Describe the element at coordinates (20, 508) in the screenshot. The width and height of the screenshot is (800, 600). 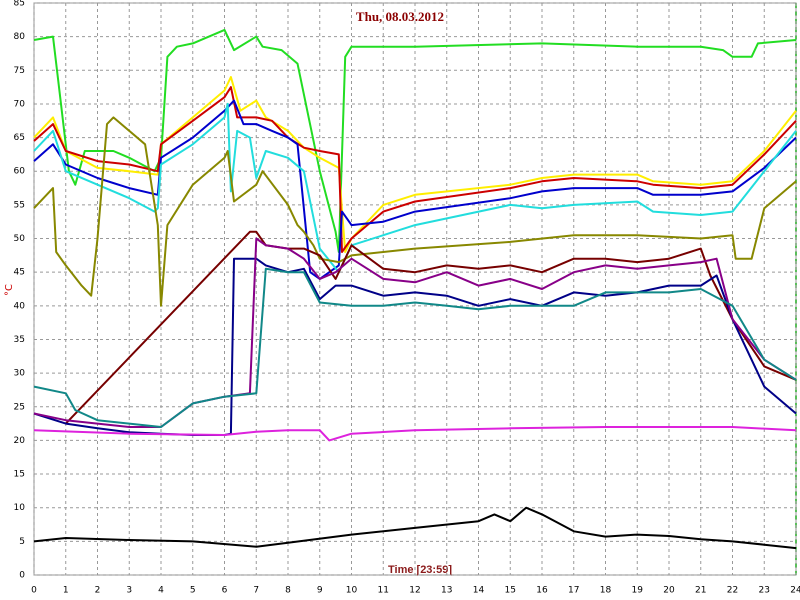
I see `y-tick-label: 10` at that location.